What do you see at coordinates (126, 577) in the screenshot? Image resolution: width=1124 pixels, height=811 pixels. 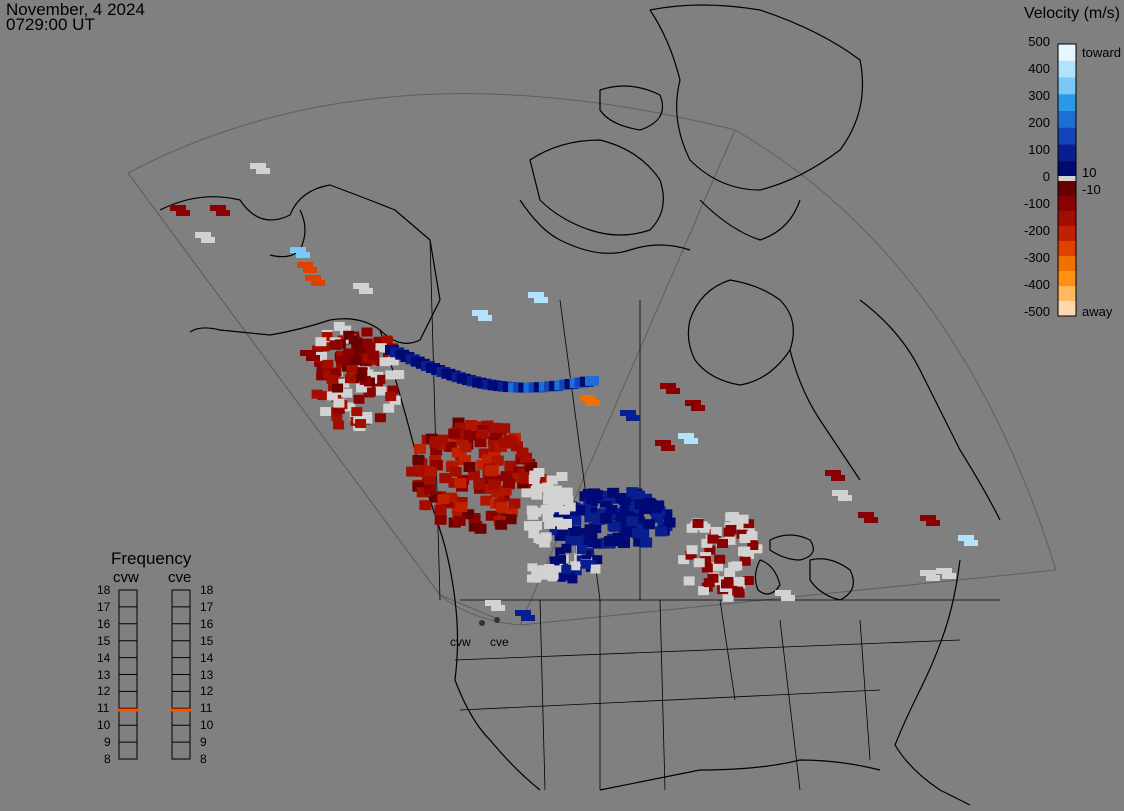 I see `freq-column-label-cvw: cvw` at bounding box center [126, 577].